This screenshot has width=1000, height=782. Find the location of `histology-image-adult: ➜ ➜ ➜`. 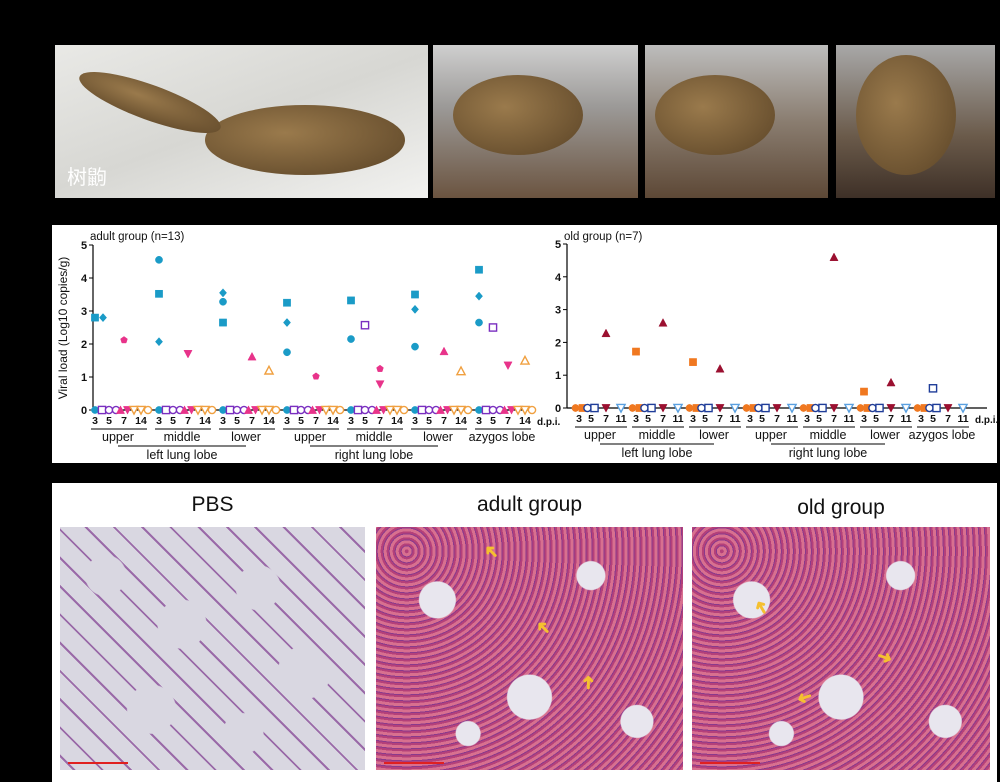

histology-image-adult: ➜ ➜ ➜ is located at coordinates (529, 648).